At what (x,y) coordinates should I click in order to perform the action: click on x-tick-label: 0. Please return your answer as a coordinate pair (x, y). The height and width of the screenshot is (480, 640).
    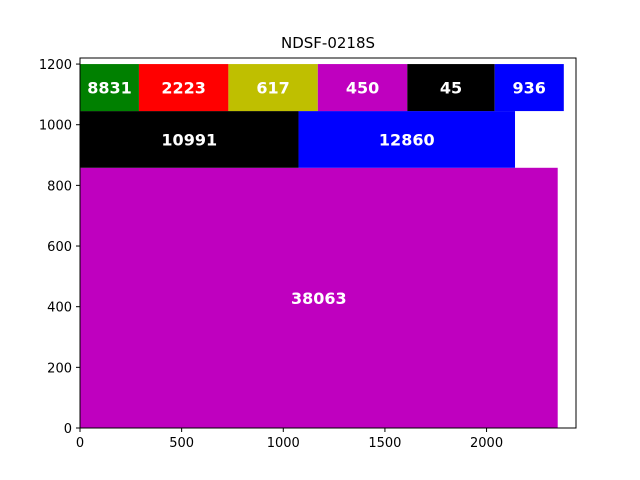
    Looking at the image, I should click on (80, 443).